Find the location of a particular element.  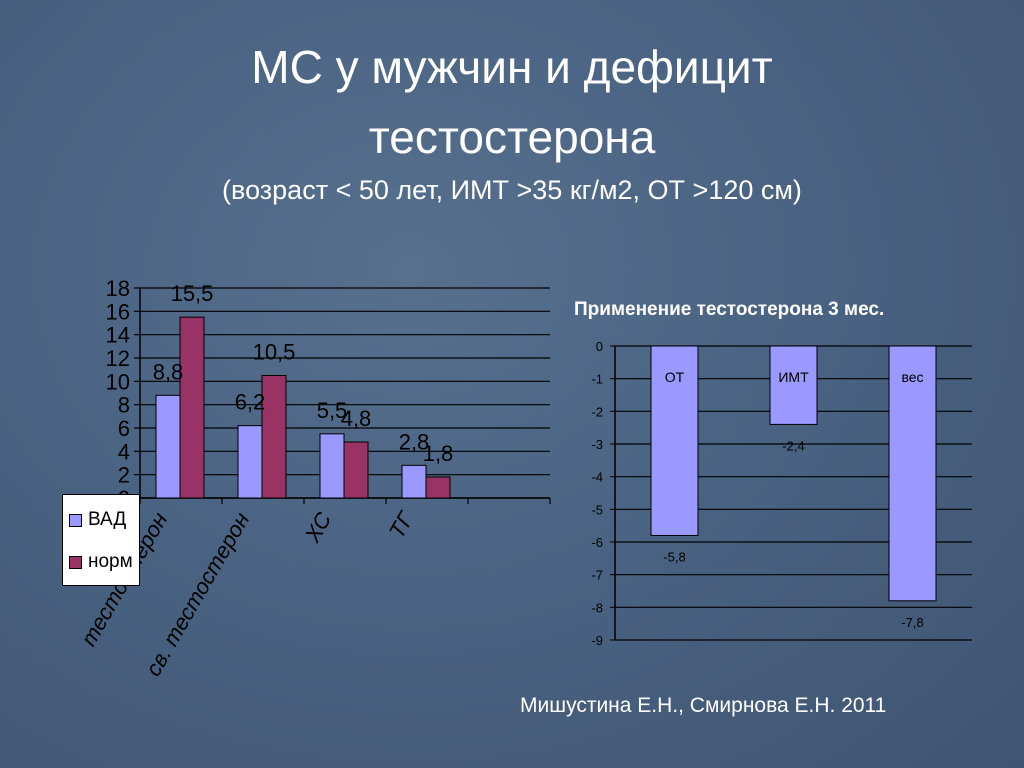

left-y-tick-label: 18 is located at coordinates (118, 288).